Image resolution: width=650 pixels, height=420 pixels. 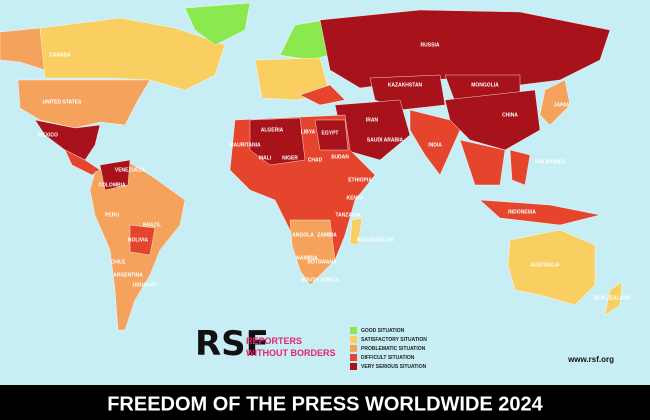 What do you see at coordinates (375, 240) in the screenshot?
I see `country-label: MADAGASCAR` at bounding box center [375, 240].